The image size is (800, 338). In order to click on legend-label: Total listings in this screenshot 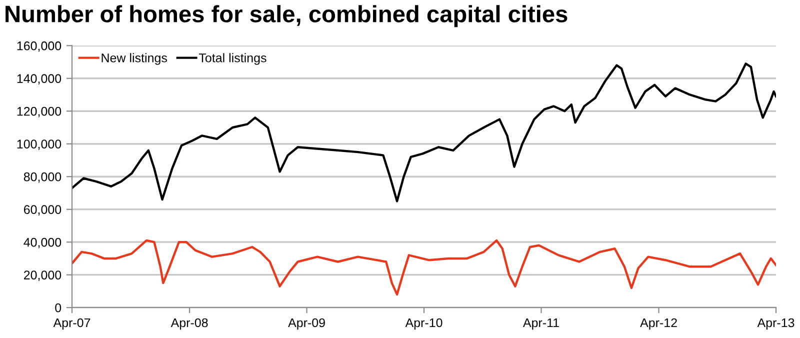, I will do `click(232, 59)`.